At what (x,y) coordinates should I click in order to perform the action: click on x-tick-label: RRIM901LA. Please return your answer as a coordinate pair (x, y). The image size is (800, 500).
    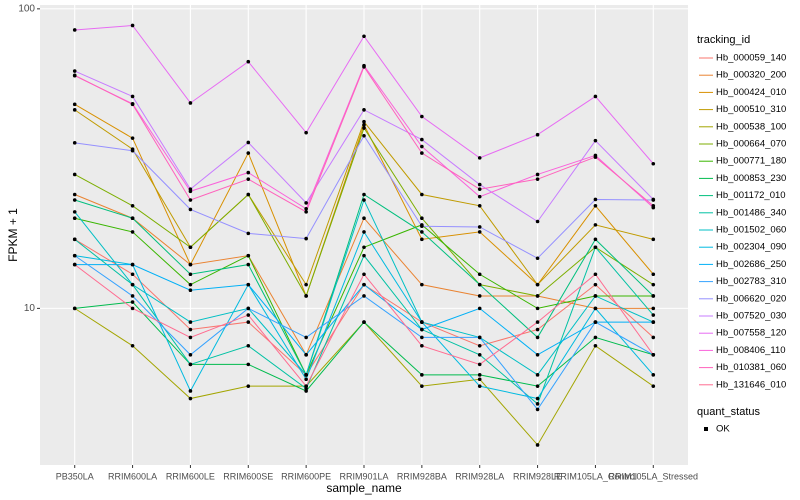
    Looking at the image, I should click on (363, 476).